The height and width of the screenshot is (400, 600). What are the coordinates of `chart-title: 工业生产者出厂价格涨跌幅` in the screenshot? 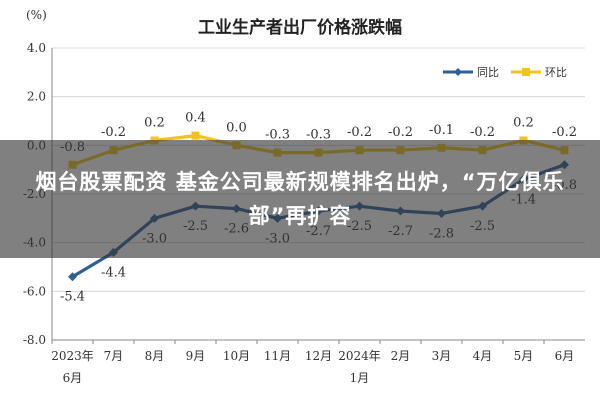 It's located at (300, 27).